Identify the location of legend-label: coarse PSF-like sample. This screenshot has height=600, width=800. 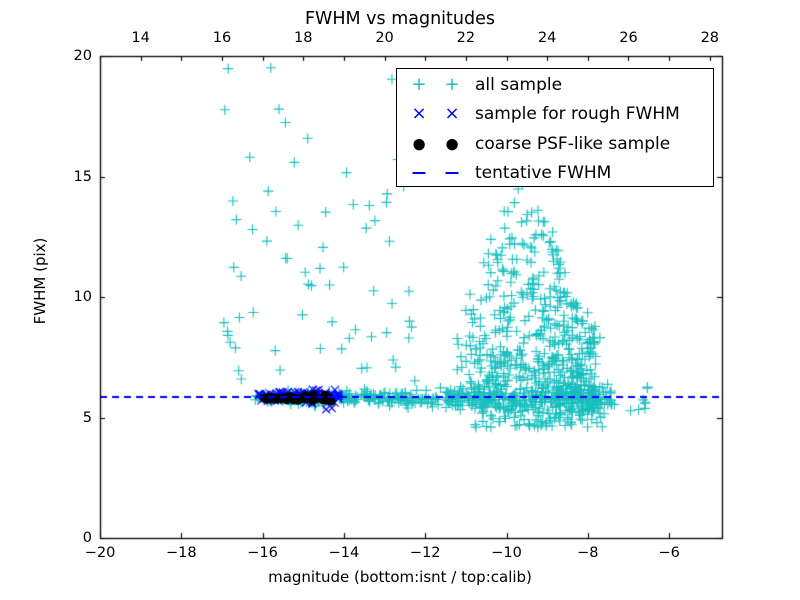
(573, 143).